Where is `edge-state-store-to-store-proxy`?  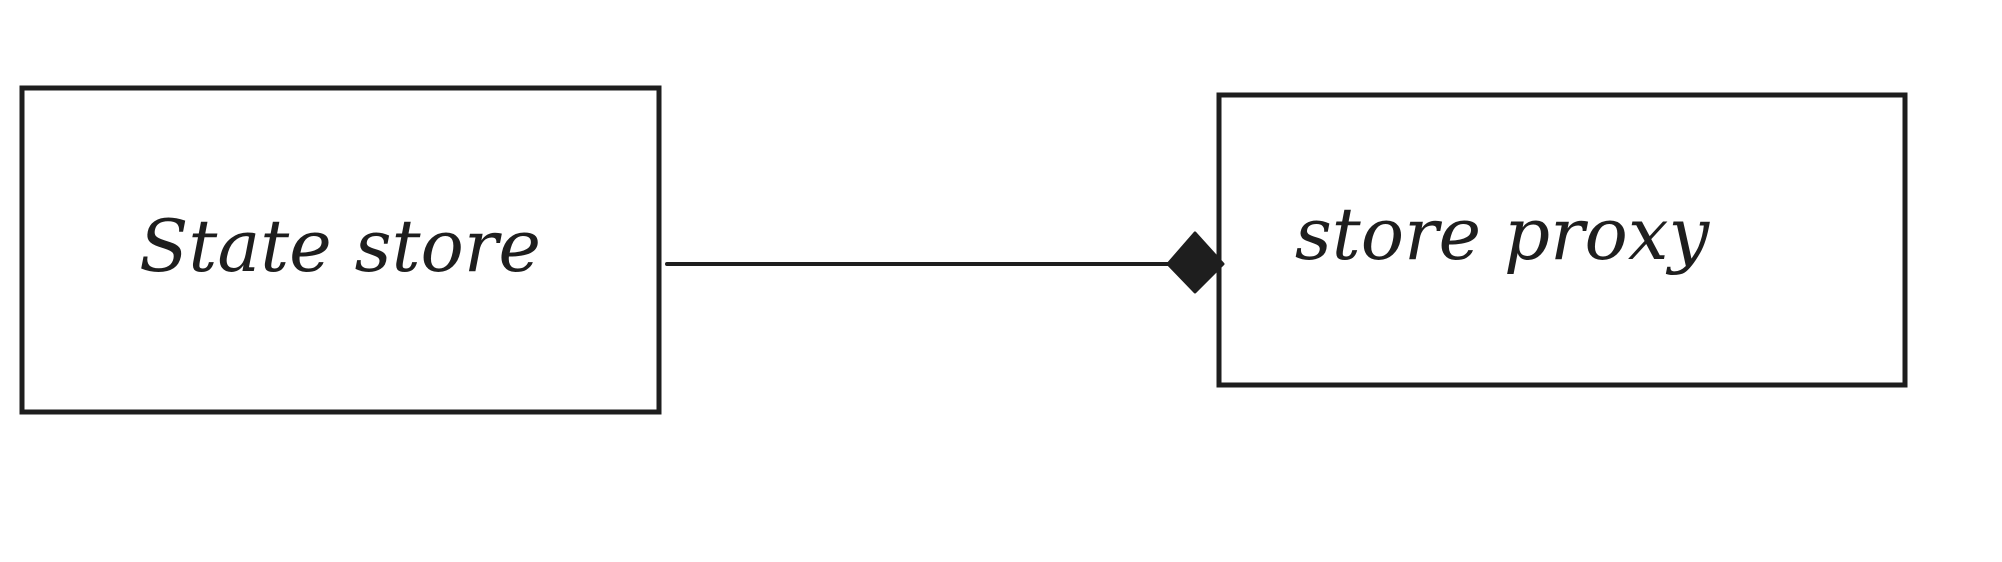 edge-state-store-to-store-proxy is located at coordinates (945, 262).